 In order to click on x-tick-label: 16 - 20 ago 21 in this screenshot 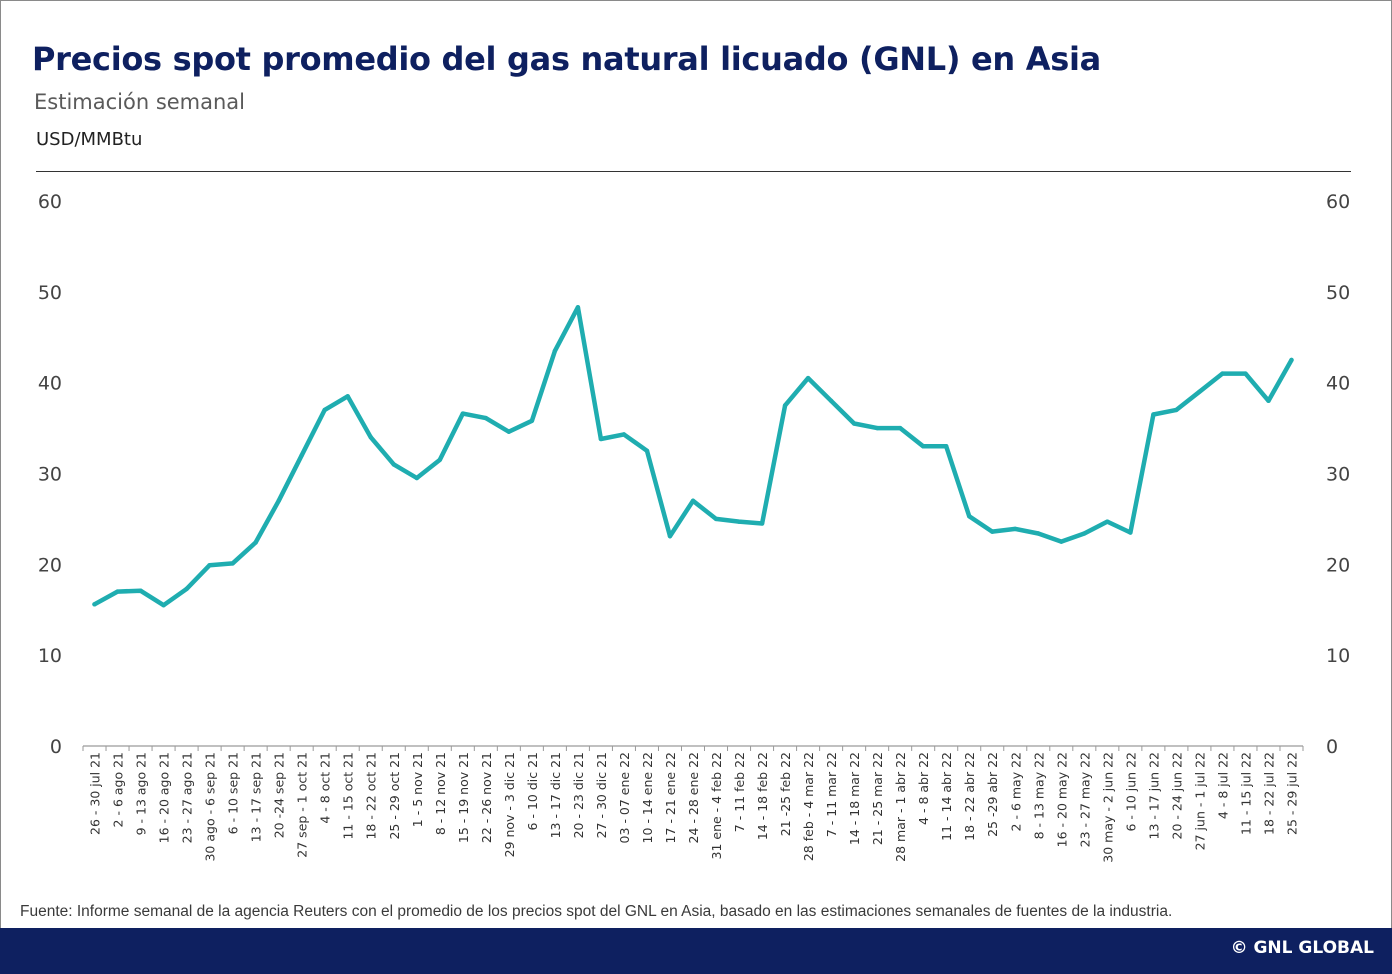, I will do `click(164, 797)`.